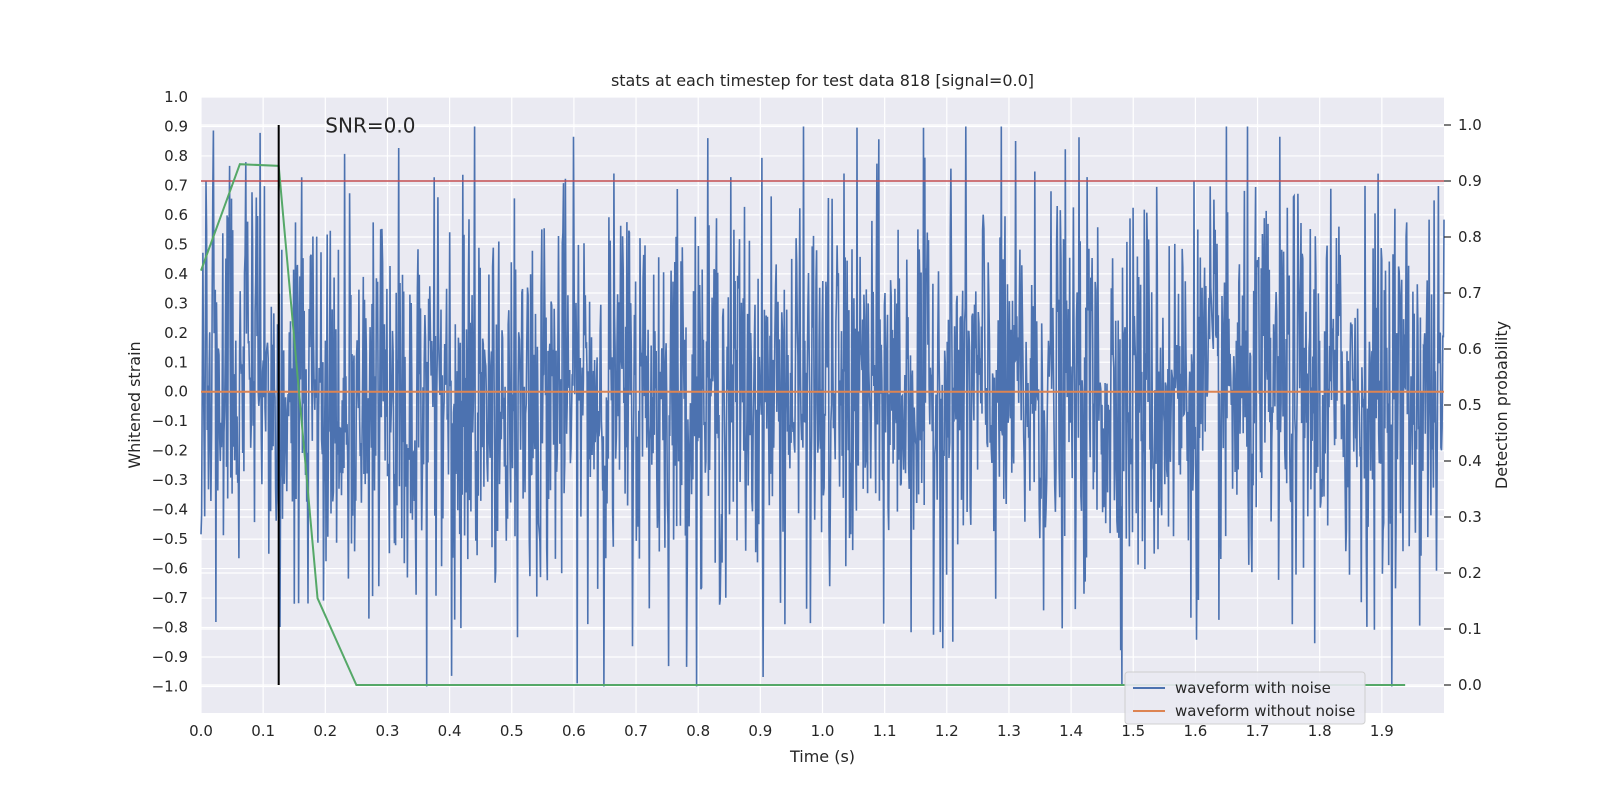  What do you see at coordinates (176, 97) in the screenshot?
I see `y-tick-label: 1.0` at bounding box center [176, 97].